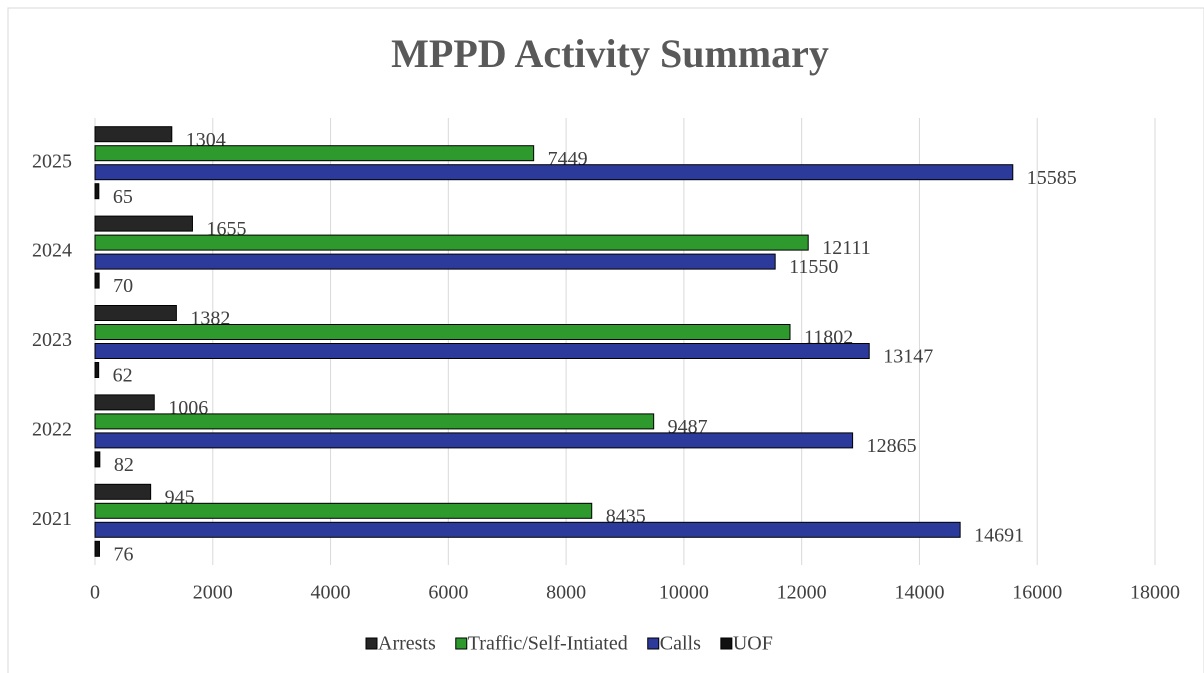 The image size is (1204, 673). I want to click on x-tick-label: 12000, so click(802, 593).